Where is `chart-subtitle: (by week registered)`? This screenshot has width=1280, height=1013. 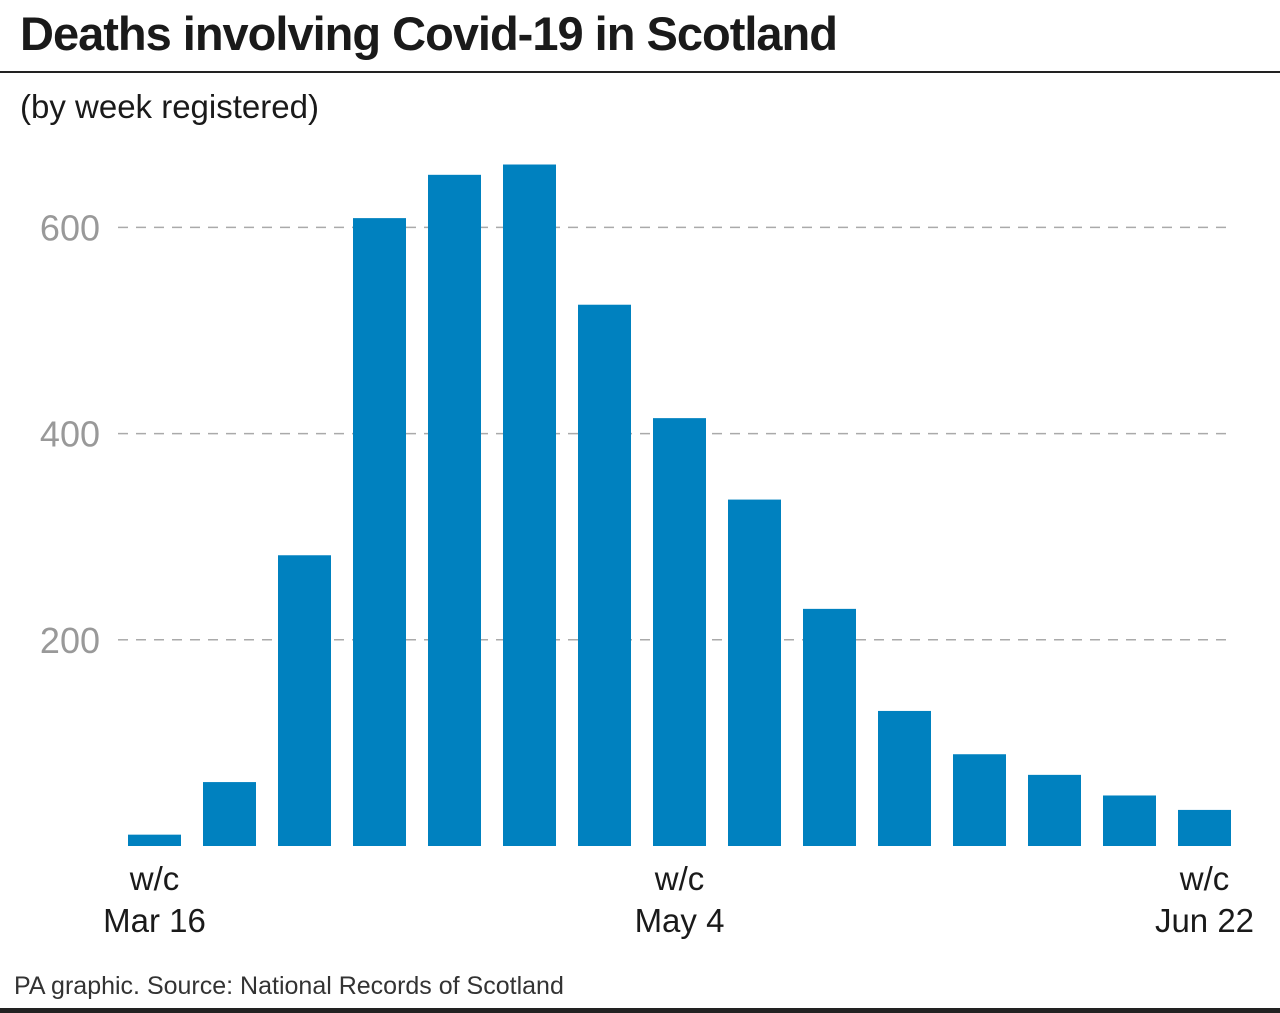
chart-subtitle: (by week registered) is located at coordinates (169, 106).